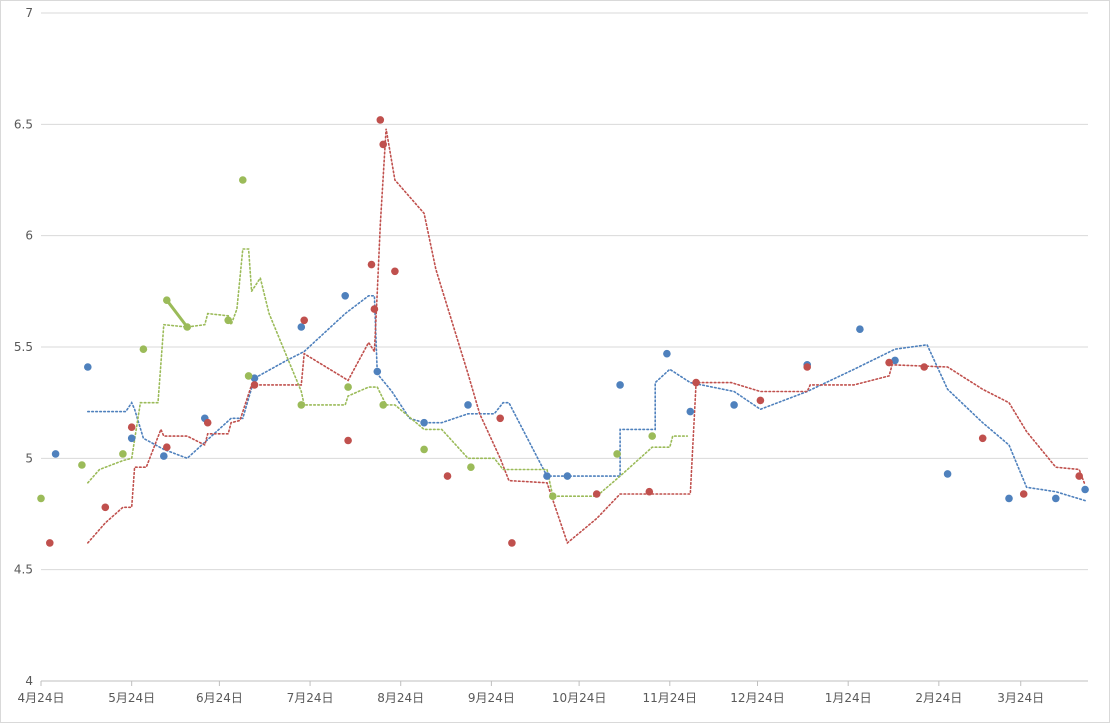  I want to click on x-tick-label: 3月24日, so click(1020, 698).